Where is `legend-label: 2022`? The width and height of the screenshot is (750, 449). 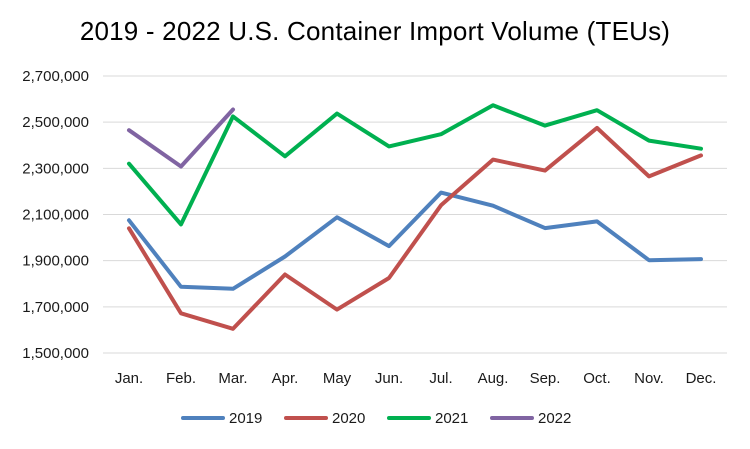
legend-label: 2022 is located at coordinates (554, 418).